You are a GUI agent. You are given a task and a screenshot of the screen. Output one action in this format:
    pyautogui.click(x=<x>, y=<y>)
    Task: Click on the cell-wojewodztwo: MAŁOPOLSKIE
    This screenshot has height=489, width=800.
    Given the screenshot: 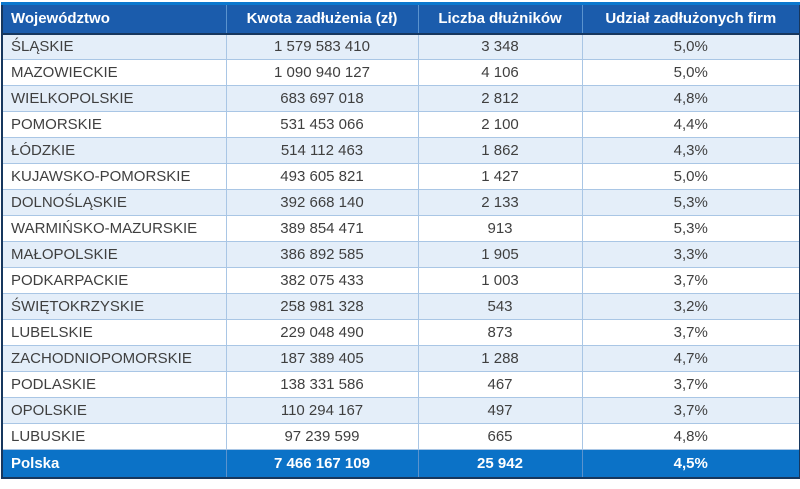 What is the action you would take?
    pyautogui.click(x=114, y=254)
    